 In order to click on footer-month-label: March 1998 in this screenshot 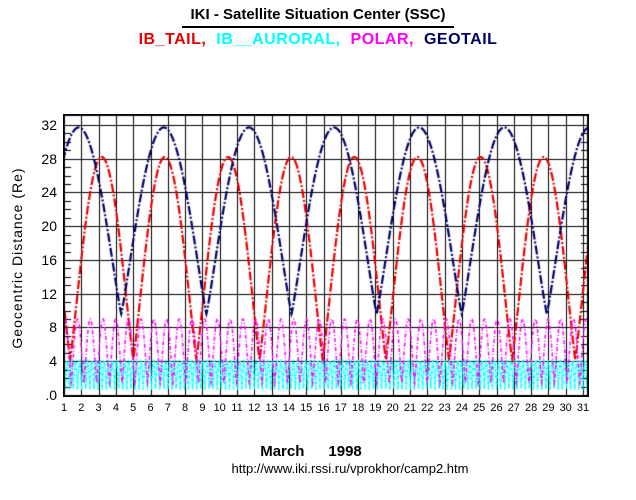, I will do `click(311, 451)`.